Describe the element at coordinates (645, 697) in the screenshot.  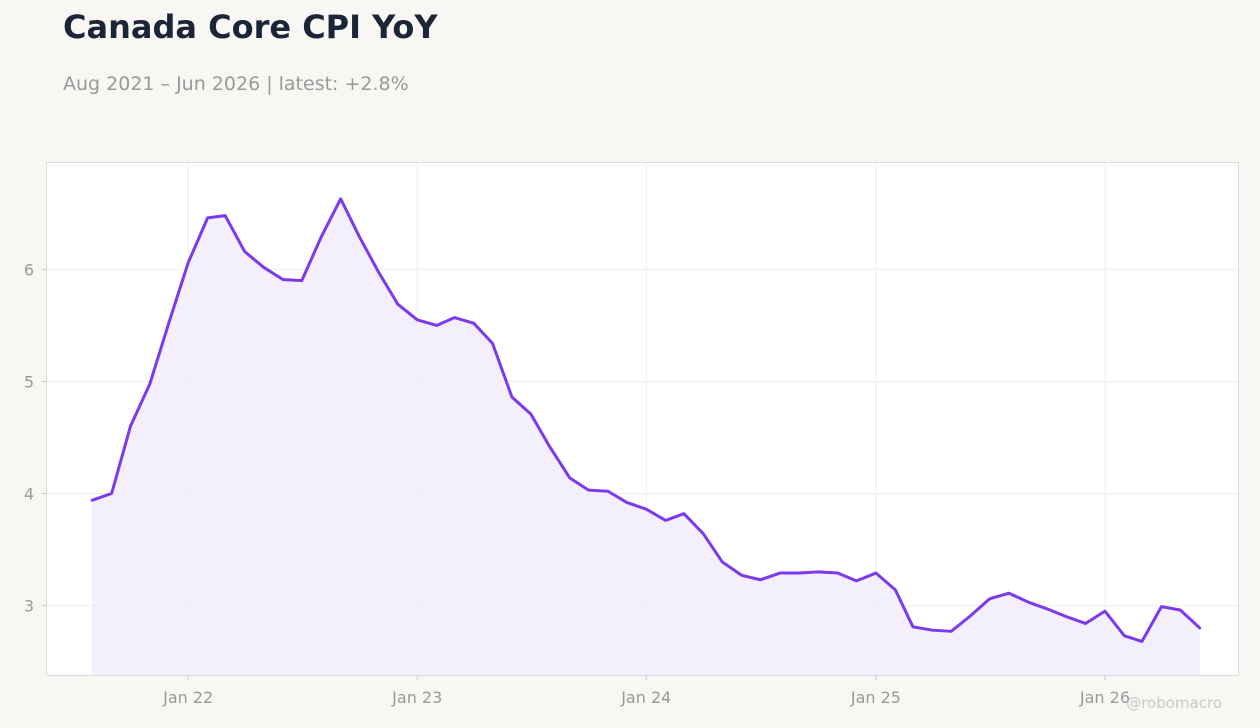
I see `x-tick-label: Jan 24` at that location.